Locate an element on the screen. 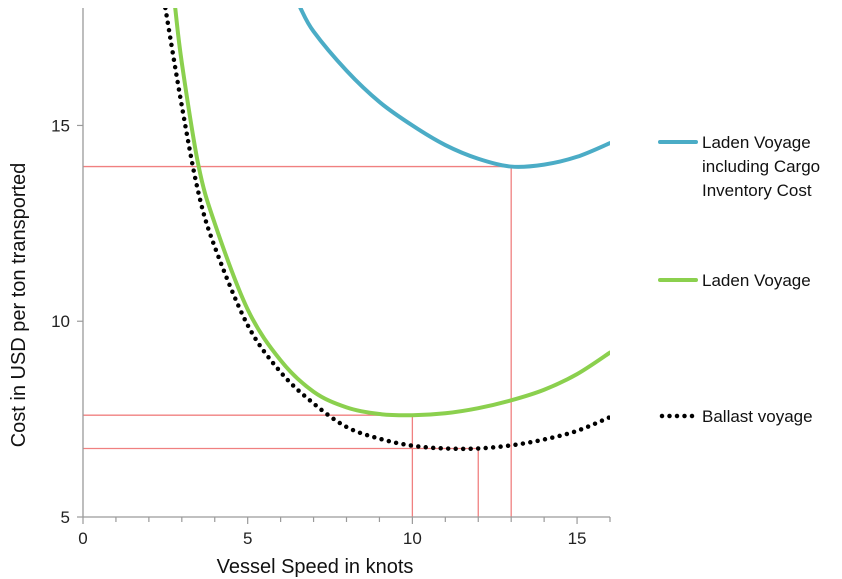 This screenshot has height=579, width=842. legend-item-ballast-voyage: Ballast voyage is located at coordinates (736, 416).